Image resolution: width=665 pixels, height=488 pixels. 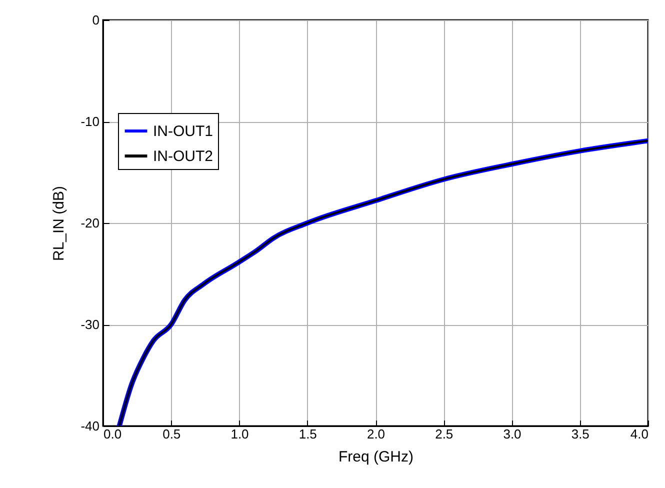 I want to click on y-tick-label: -40, so click(x=90, y=426).